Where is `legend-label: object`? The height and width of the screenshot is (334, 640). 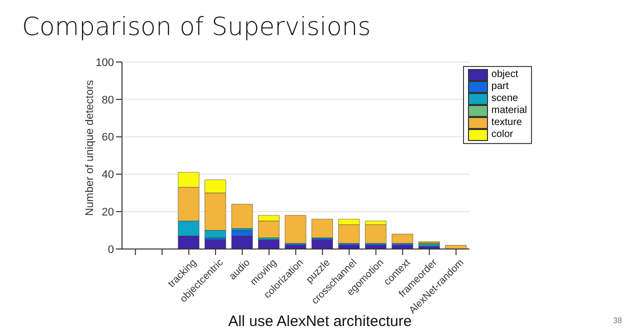
legend-label: object is located at coordinates (504, 75).